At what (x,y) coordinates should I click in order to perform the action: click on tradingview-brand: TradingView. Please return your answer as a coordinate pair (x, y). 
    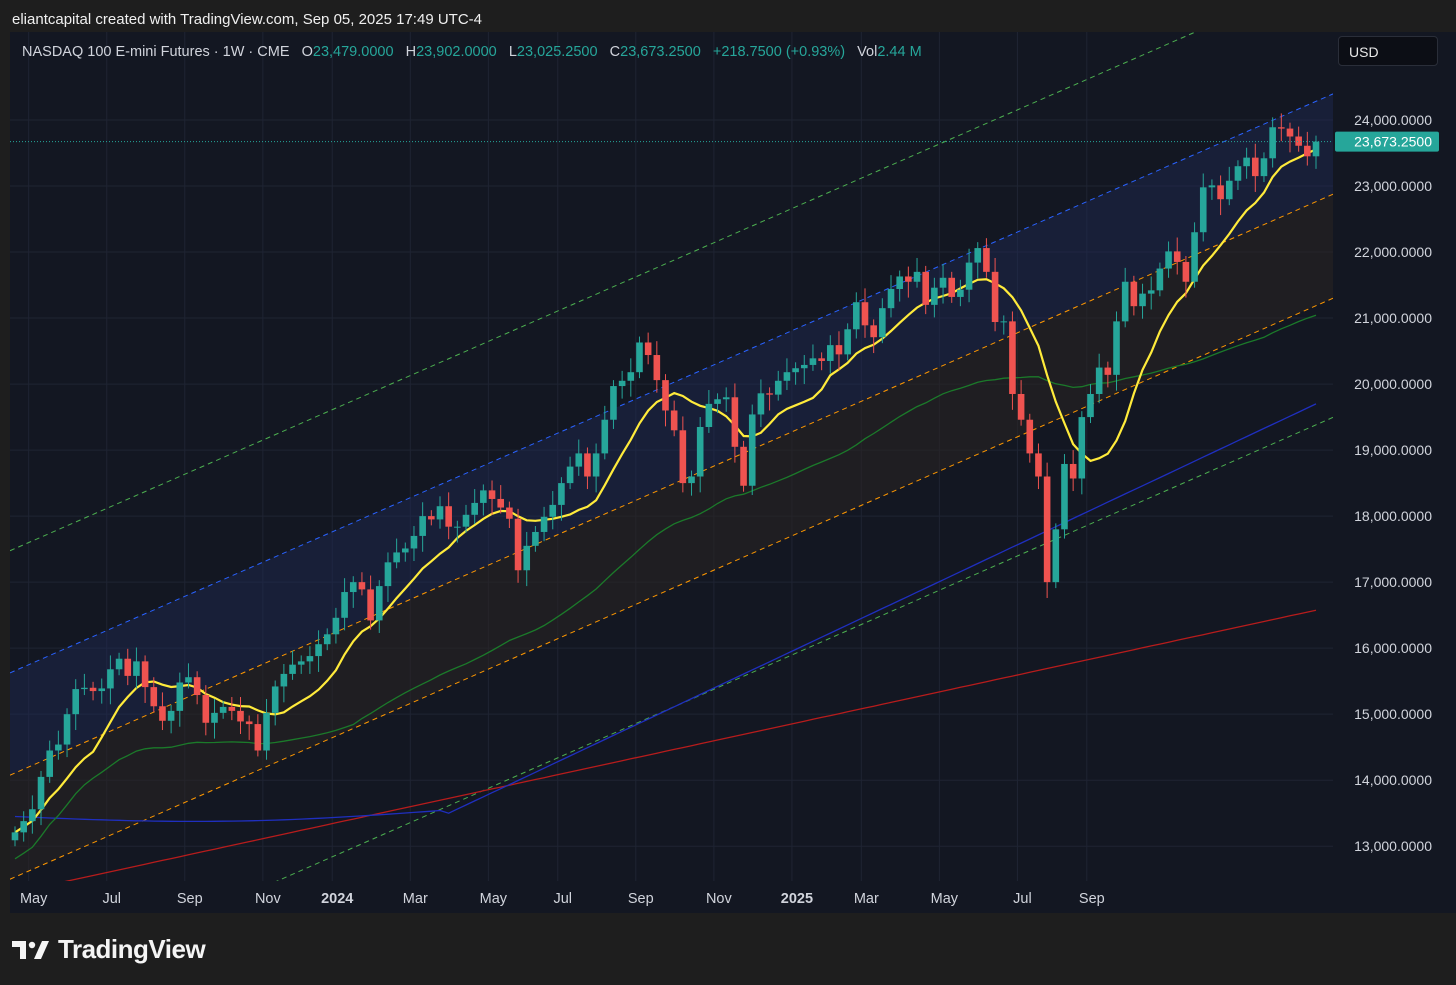
    Looking at the image, I should click on (109, 949).